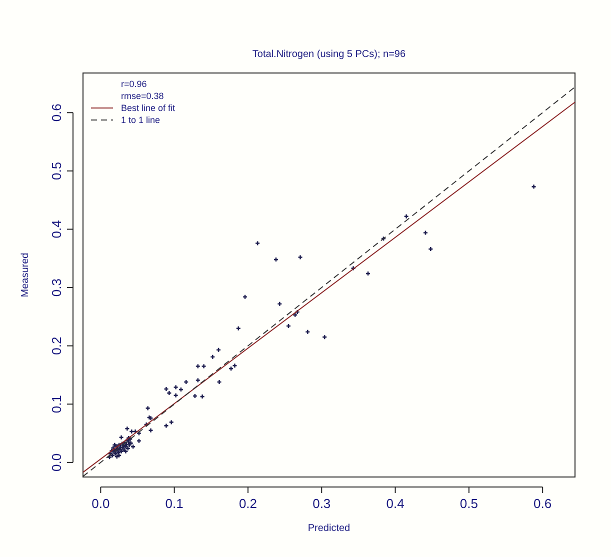 Image resolution: width=611 pixels, height=557 pixels. Describe the element at coordinates (469, 503) in the screenshot. I see `x-tick-label: 0.5` at that location.